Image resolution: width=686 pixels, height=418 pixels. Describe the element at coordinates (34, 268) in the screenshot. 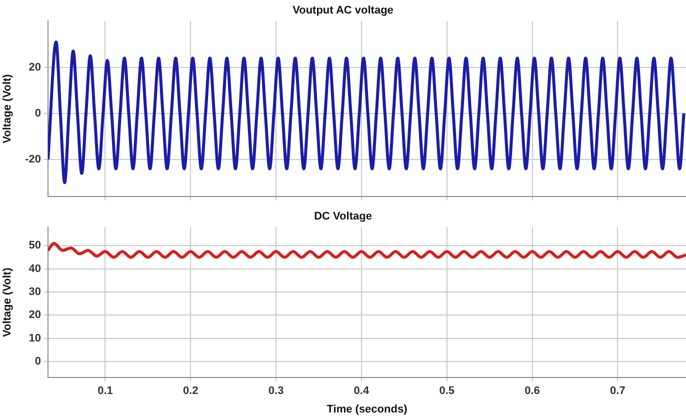

I see `y-tick-label: 40` at that location.